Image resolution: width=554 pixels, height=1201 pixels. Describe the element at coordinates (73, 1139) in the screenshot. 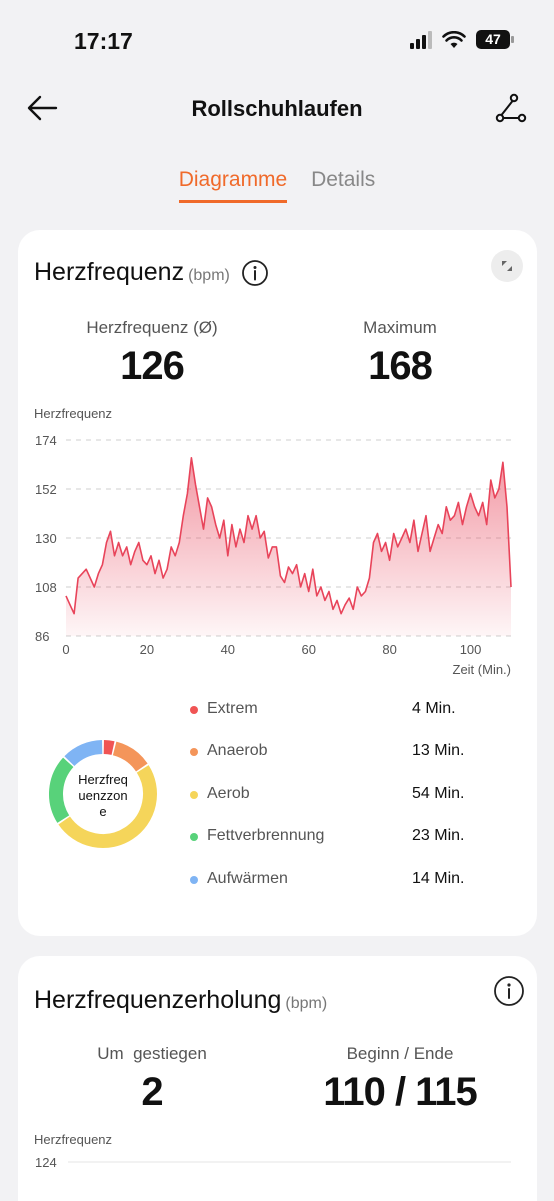

I see `recovery-chart-y-axis-label: Herzfrequenz` at that location.